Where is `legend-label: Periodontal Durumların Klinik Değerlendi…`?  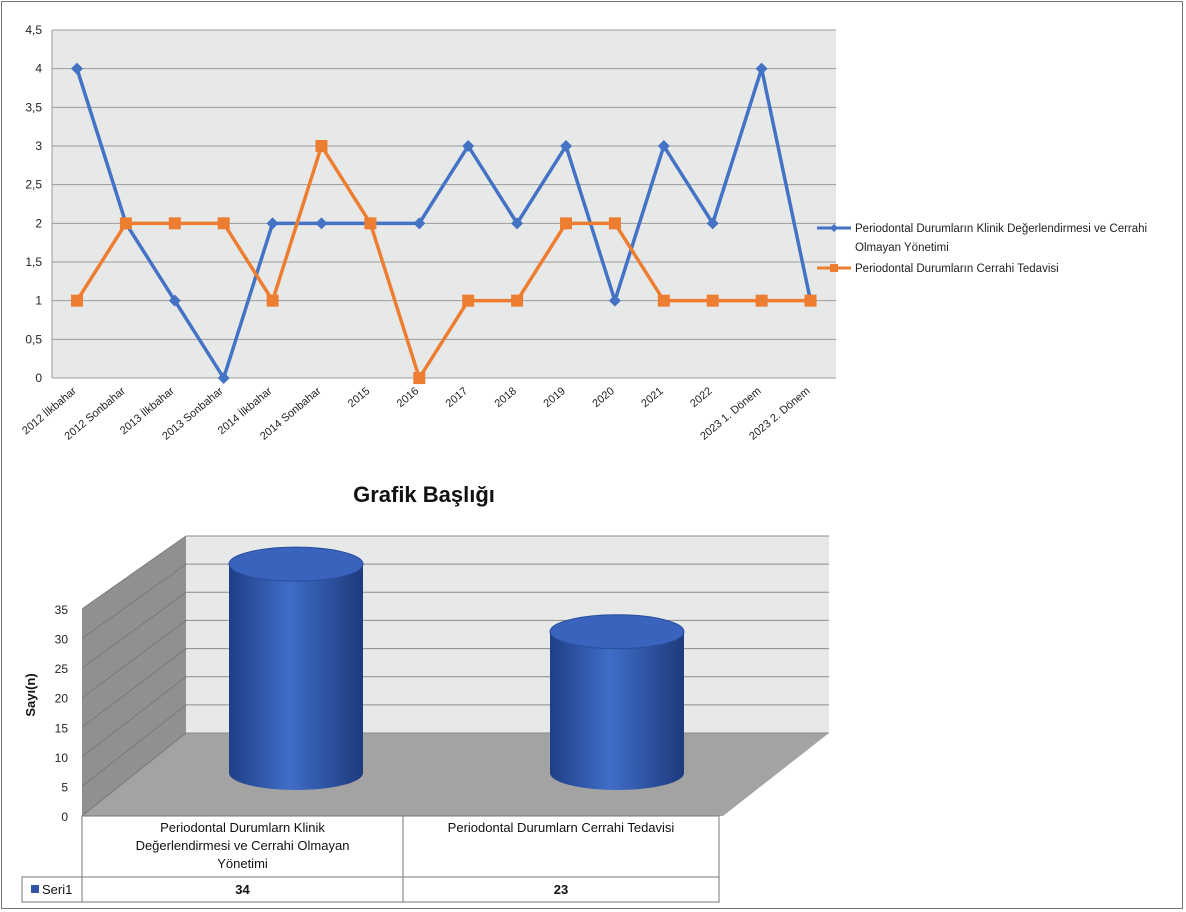
legend-label: Periodontal Durumların Klinik Değerlendi… is located at coordinates (1001, 229).